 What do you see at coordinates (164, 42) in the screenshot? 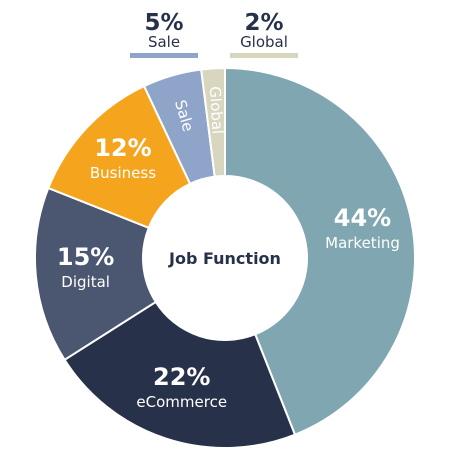
I see `callout-label-sale: Sale` at bounding box center [164, 42].